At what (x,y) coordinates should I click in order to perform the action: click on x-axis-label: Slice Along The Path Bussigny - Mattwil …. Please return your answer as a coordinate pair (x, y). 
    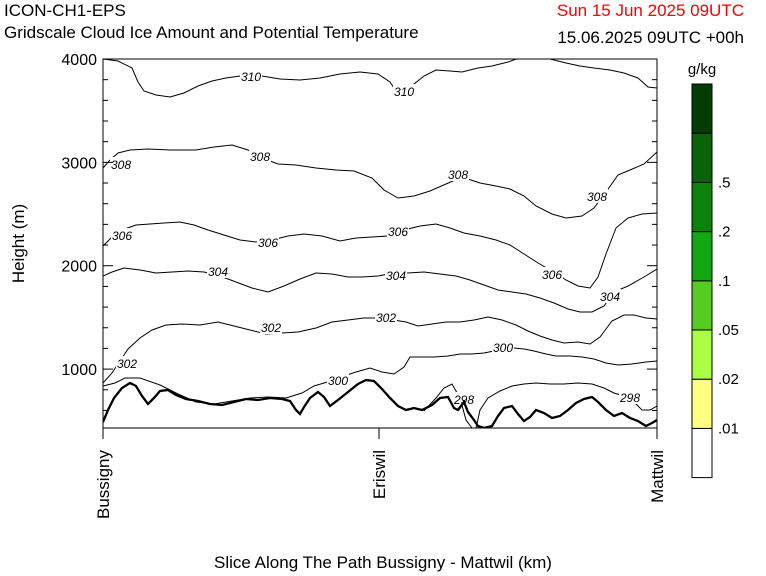
    Looking at the image, I should click on (383, 562).